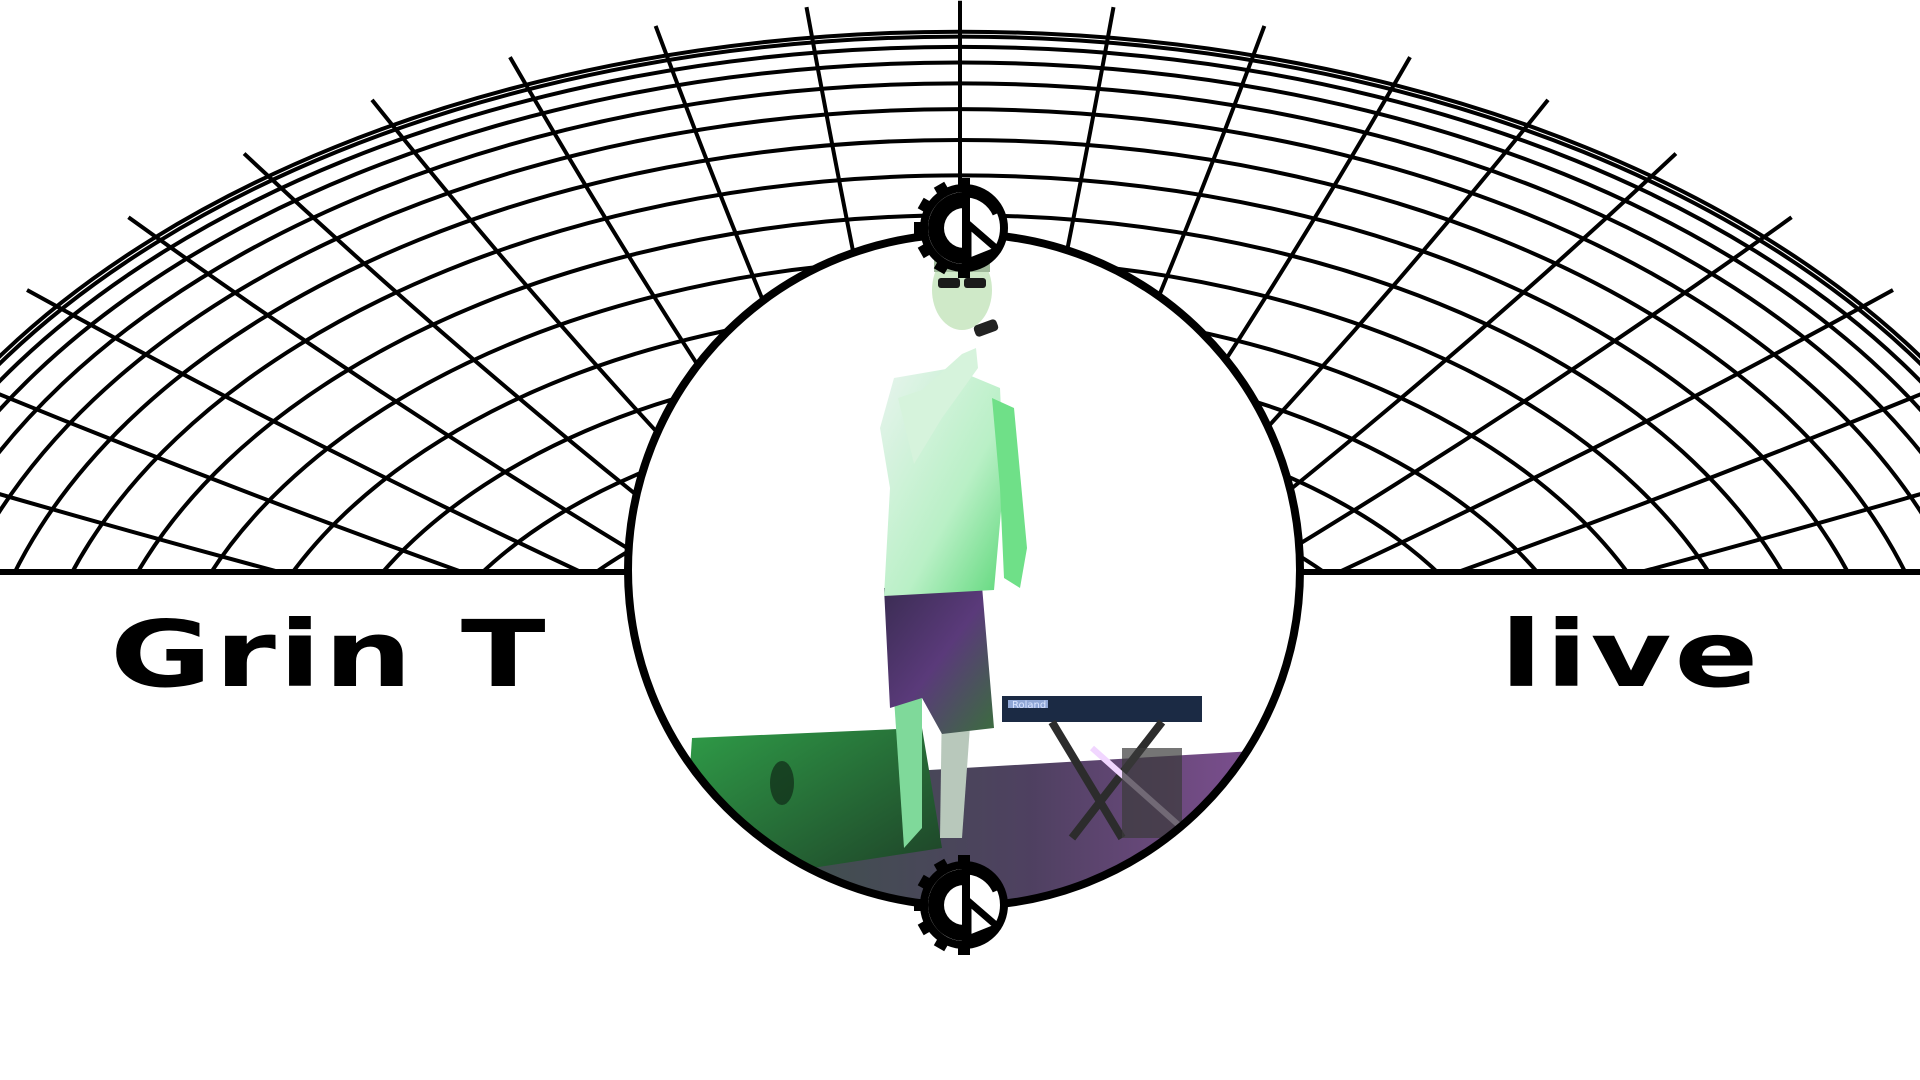 This screenshot has height=1080, width=1920. I want to click on keyboard-brand: Roland, so click(1029, 705).